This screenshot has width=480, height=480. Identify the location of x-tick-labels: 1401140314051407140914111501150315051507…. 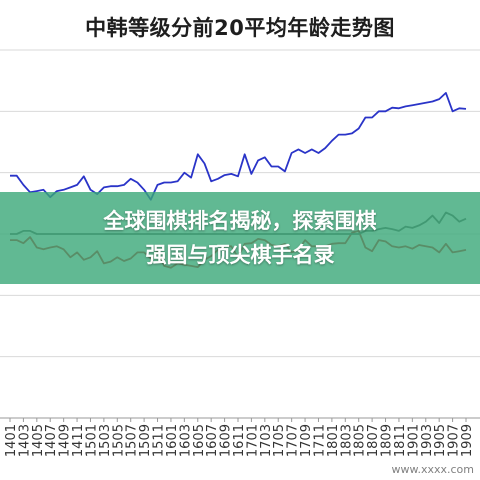
(239, 437).